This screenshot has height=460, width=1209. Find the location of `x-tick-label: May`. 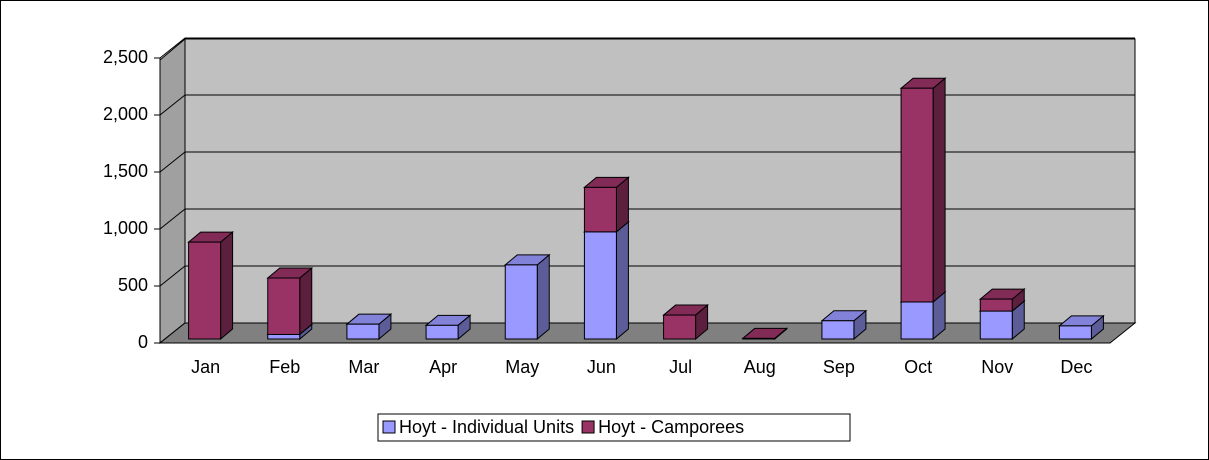

x-tick-label: May is located at coordinates (522, 367).